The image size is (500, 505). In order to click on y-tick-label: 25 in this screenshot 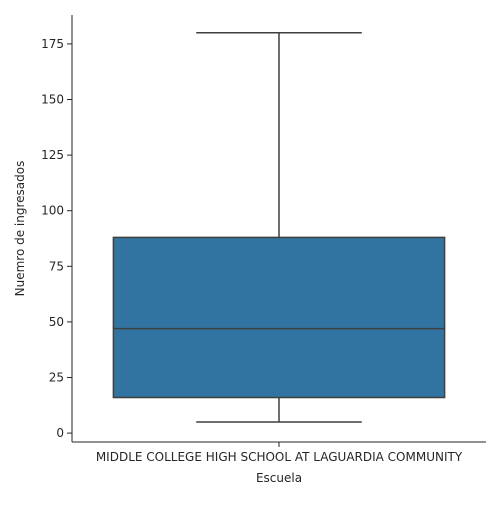, I will do `click(56, 378)`.